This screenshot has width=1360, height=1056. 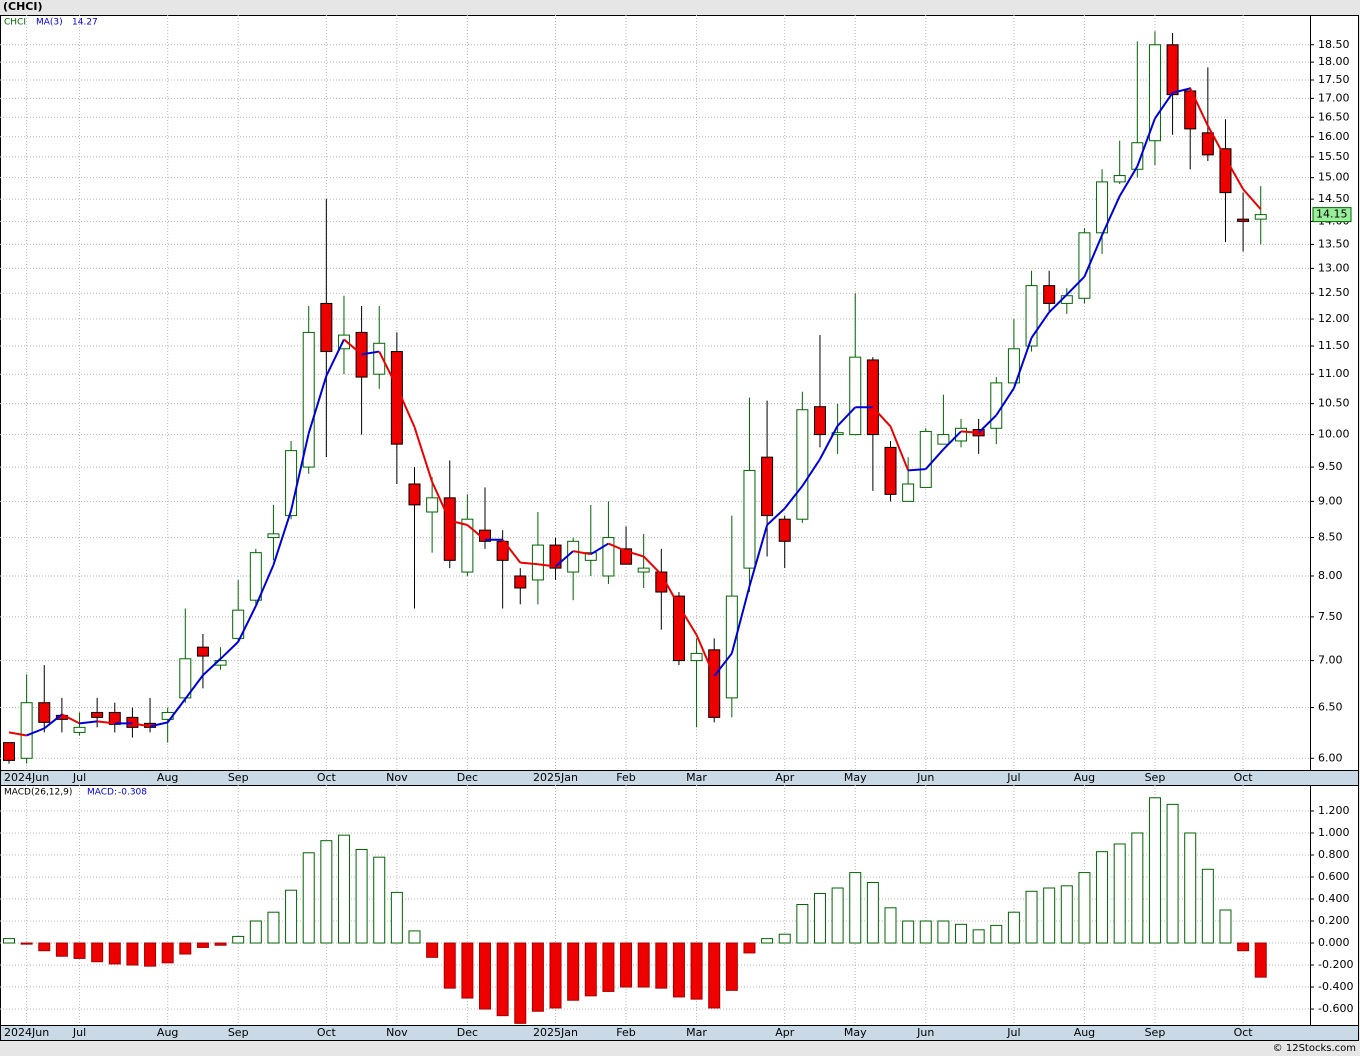 I want to click on x-tick-label: Apr, so click(x=785, y=777).